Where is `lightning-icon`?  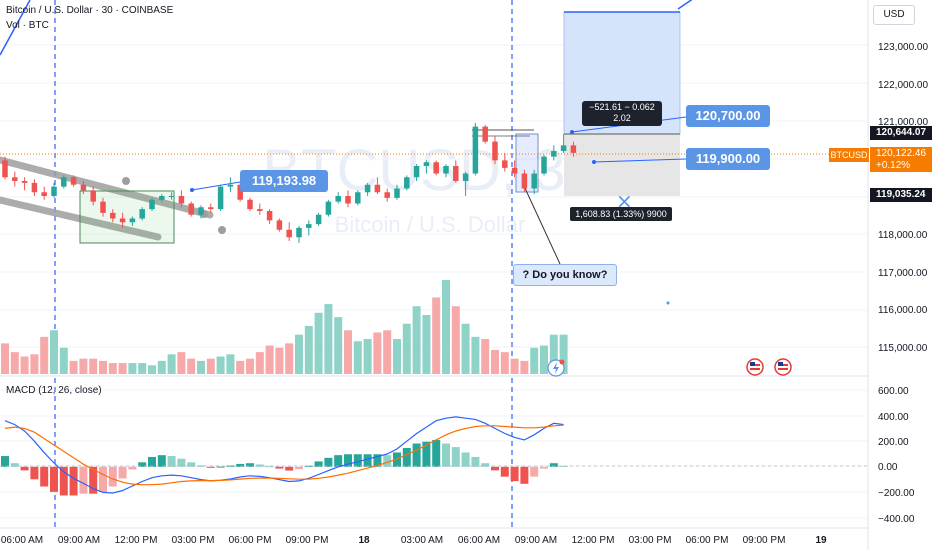
lightning-icon is located at coordinates (556, 368).